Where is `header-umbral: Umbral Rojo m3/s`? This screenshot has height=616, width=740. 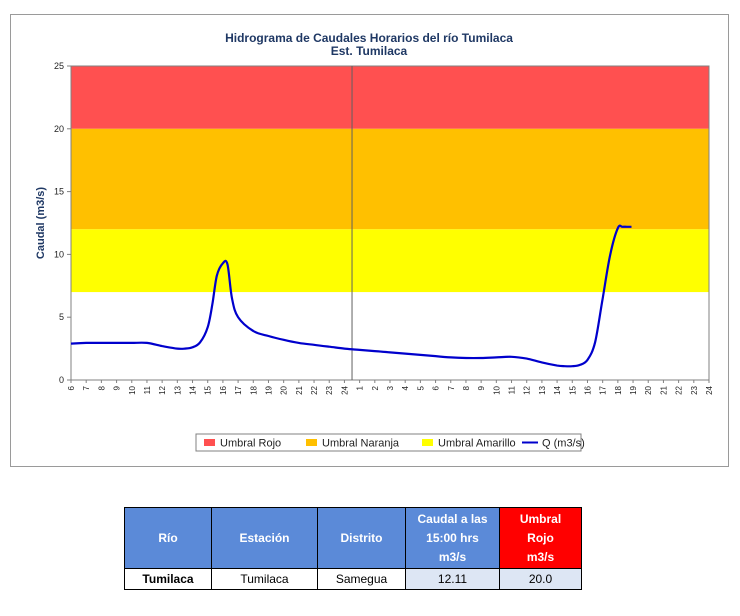 header-umbral: Umbral Rojo m3/s is located at coordinates (540, 538).